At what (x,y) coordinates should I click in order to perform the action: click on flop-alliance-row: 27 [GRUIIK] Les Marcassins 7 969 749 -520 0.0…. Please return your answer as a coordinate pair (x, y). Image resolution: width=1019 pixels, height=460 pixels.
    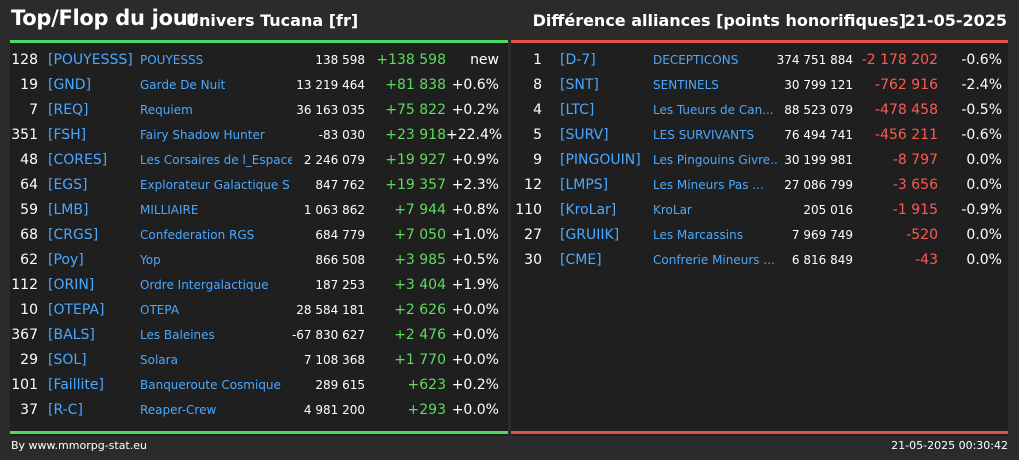
    Looking at the image, I should click on (759, 235).